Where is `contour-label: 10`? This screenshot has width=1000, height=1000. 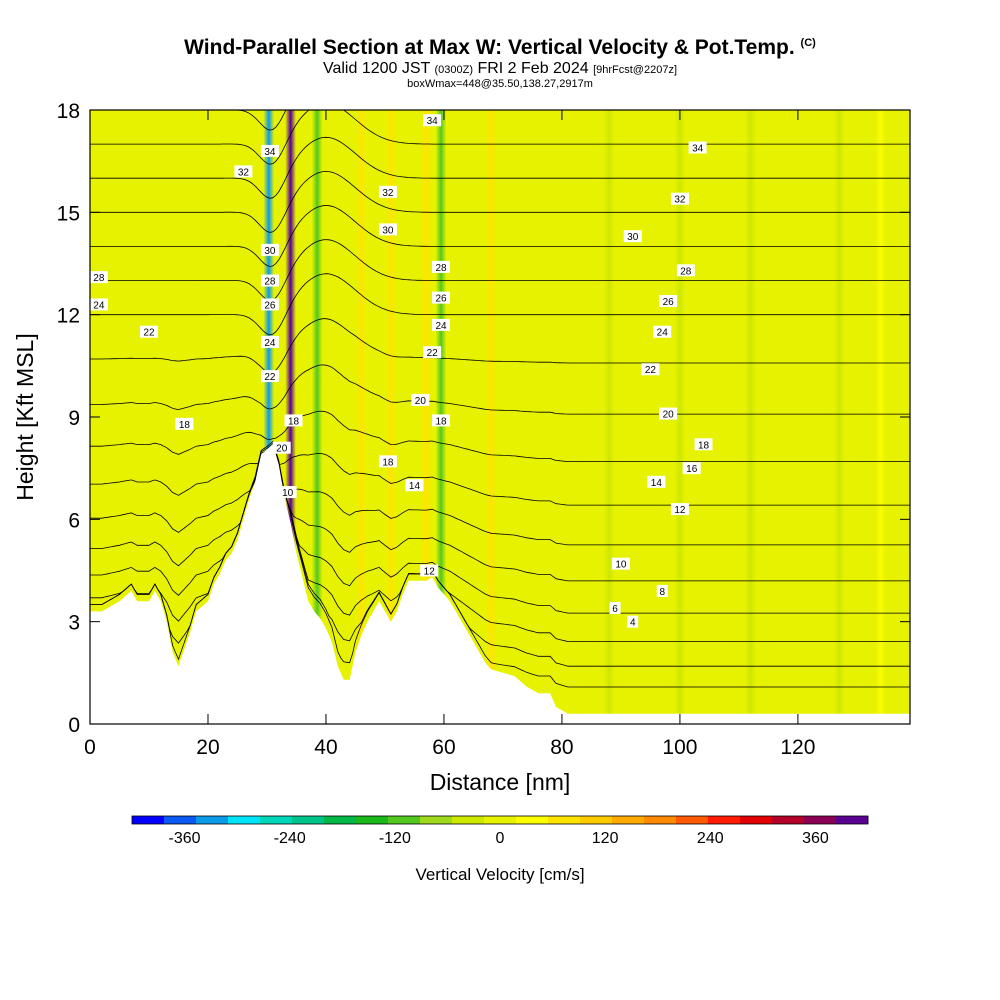 contour-label: 10 is located at coordinates (287, 492).